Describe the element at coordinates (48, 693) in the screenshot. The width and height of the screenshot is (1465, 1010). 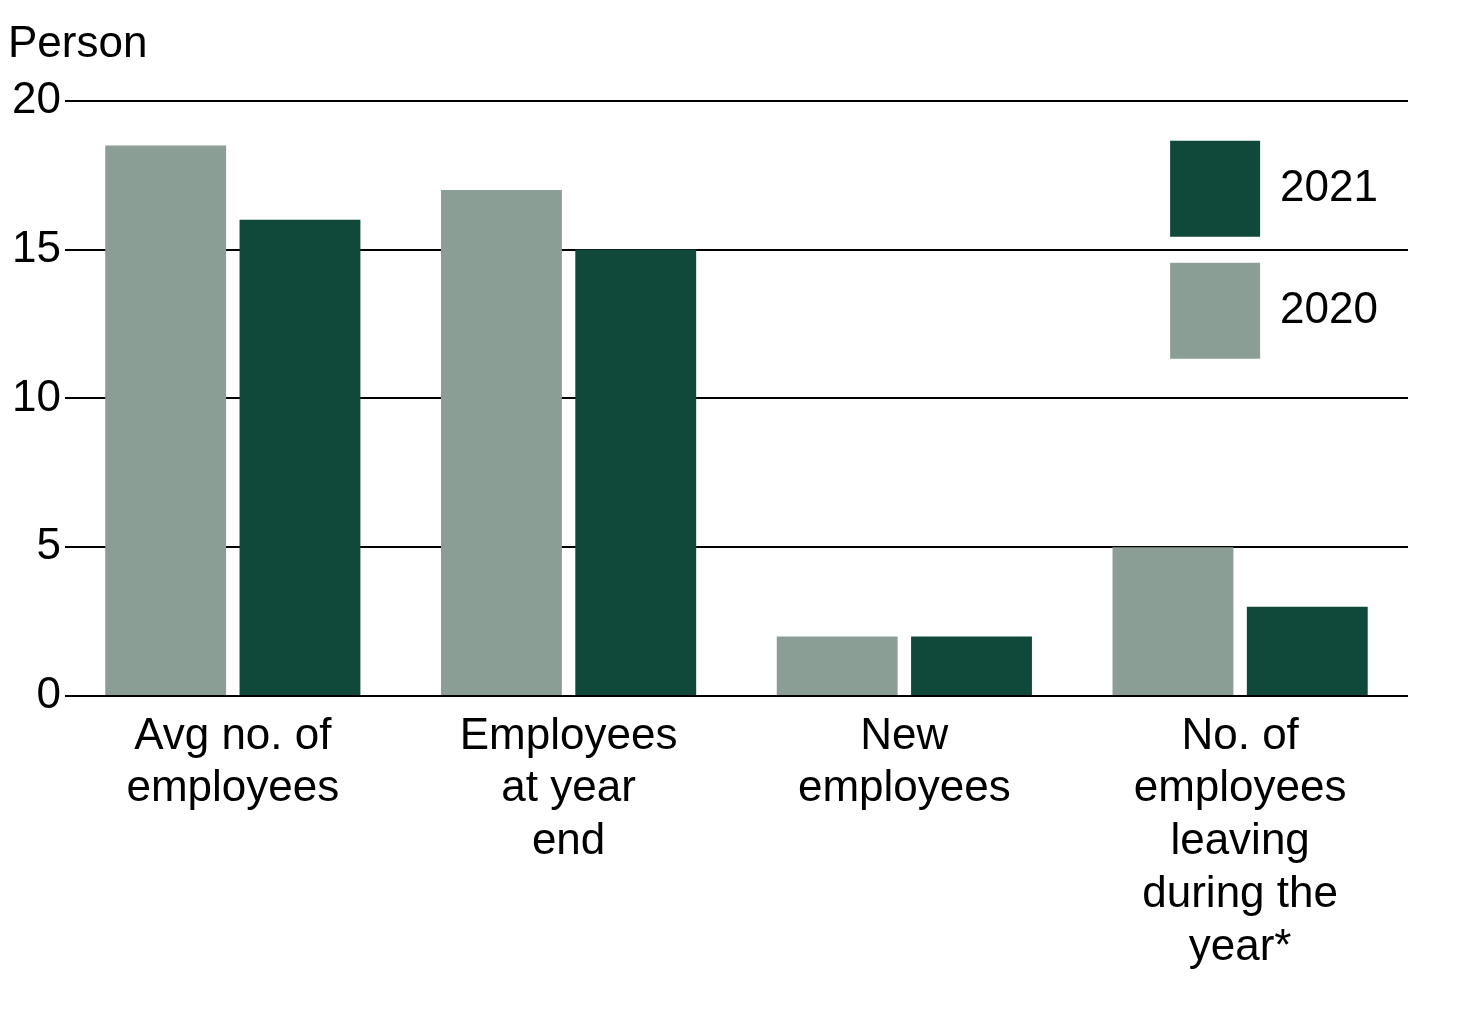
I see `y-tick-label: 0` at that location.